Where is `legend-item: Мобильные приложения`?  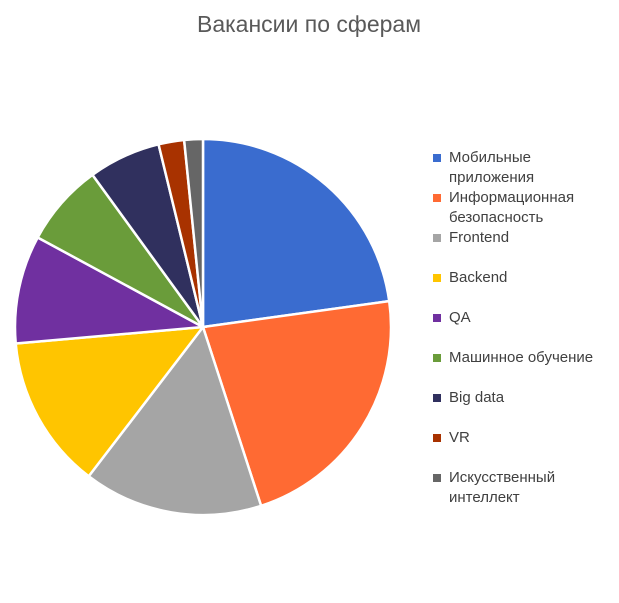 legend-item: Мобильные приложения is located at coordinates (524, 168).